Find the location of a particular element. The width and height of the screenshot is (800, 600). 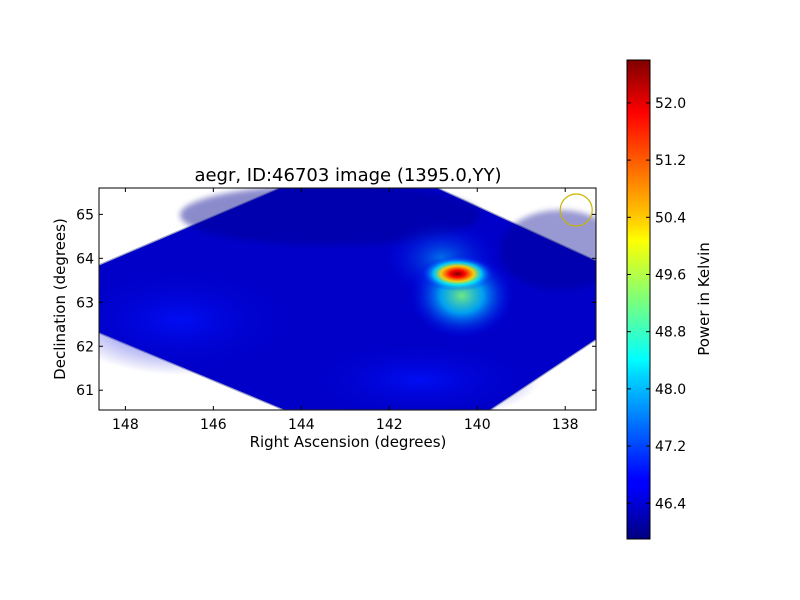

chart-title: aegr, ID:46703 image (1395.0,YY) is located at coordinates (347, 175).